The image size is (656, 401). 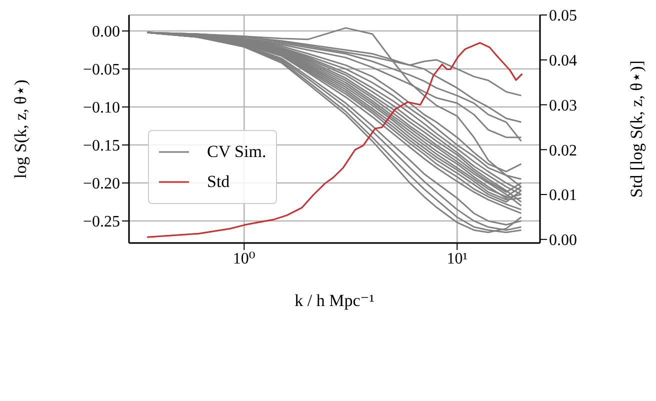 What do you see at coordinates (563, 61) in the screenshot?
I see `y2-tick-label: 0.04` at bounding box center [563, 61].